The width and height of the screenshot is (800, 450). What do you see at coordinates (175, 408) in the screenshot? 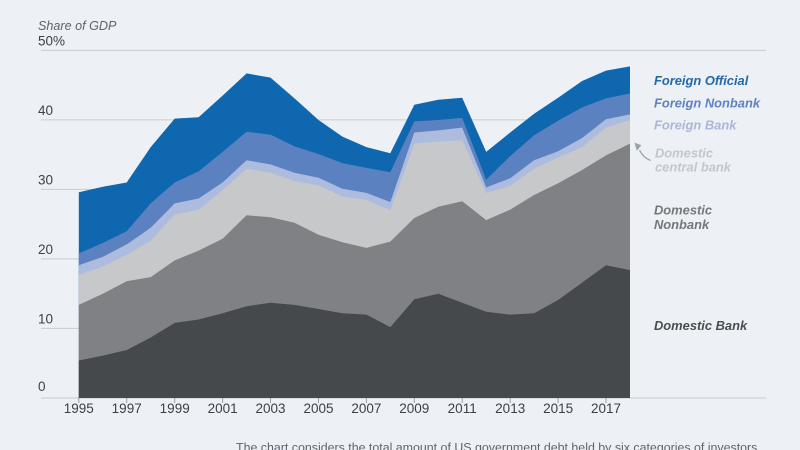
I see `svg-text: 1999` at bounding box center [175, 408].